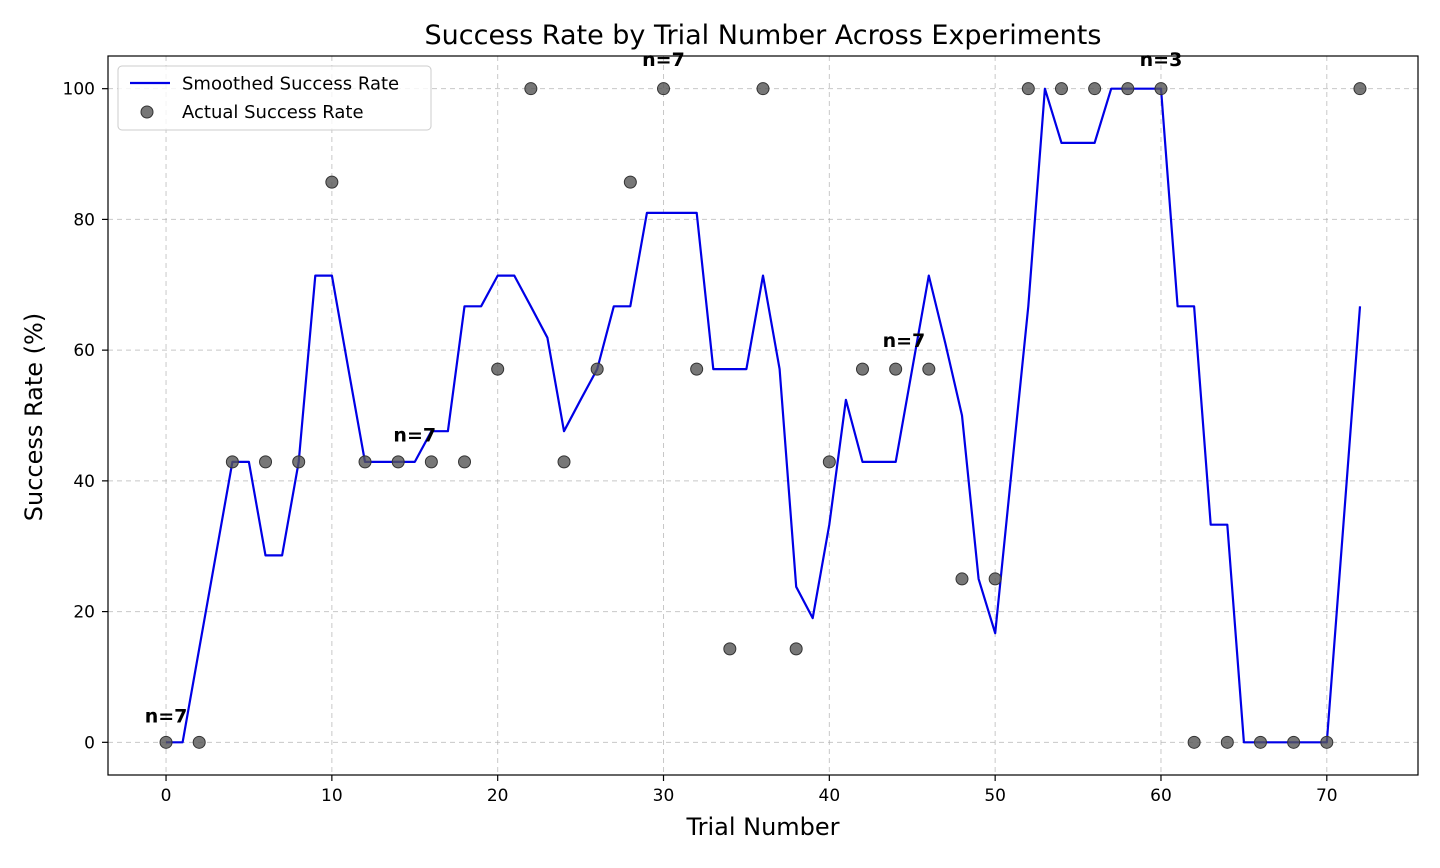 This screenshot has width=1440, height=868. Describe the element at coordinates (664, 796) in the screenshot. I see `x-tick-label: 30` at that location.